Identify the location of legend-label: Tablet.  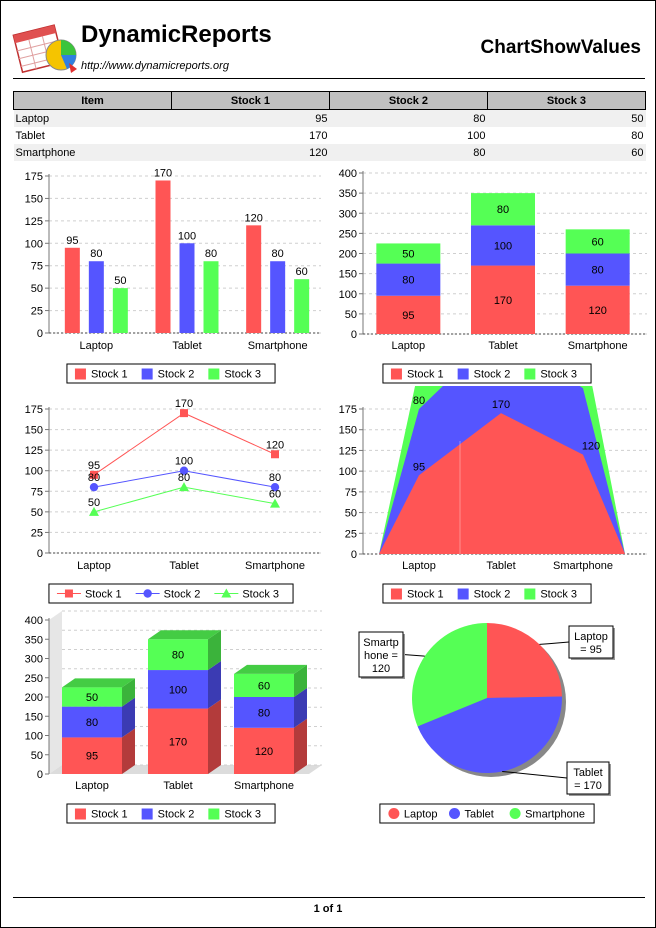
(479, 815).